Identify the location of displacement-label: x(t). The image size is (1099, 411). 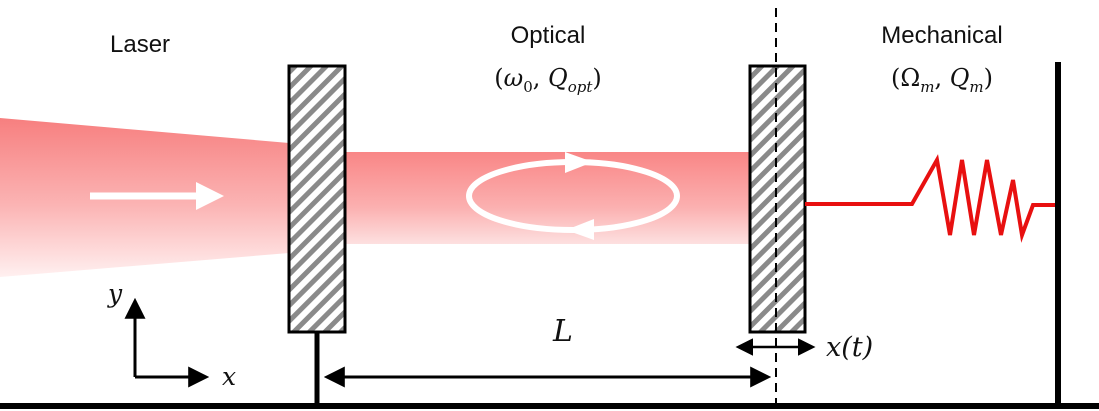
(849, 347).